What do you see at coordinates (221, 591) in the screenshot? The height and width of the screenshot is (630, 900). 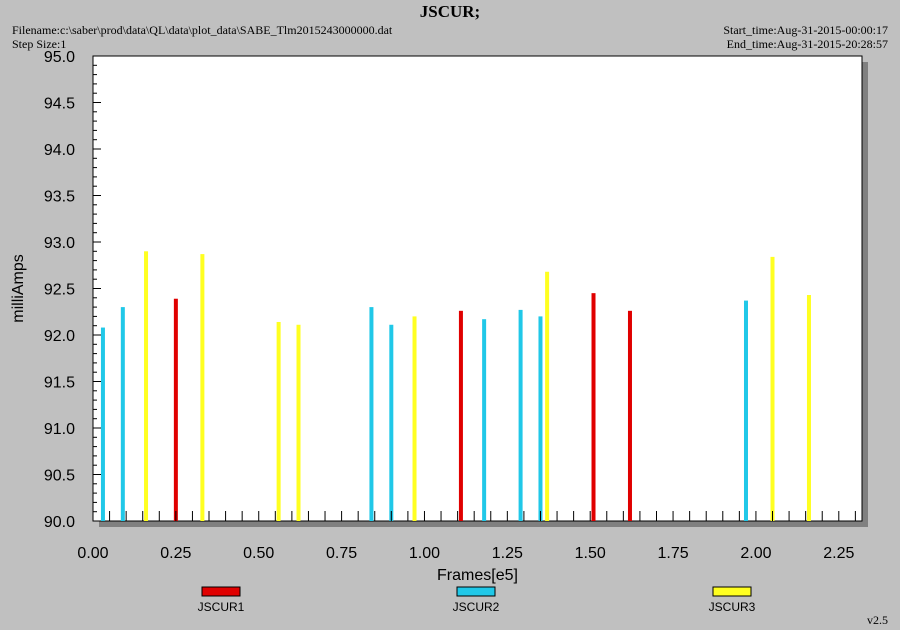 I see `legend-swatch-jscur1` at bounding box center [221, 591].